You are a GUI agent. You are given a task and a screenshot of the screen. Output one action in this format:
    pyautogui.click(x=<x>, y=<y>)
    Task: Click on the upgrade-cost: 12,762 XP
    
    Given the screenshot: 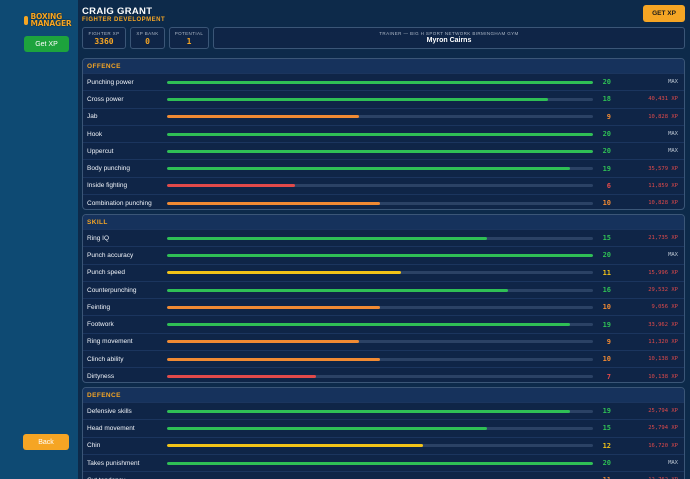 What is the action you would take?
    pyautogui.click(x=663, y=478)
    